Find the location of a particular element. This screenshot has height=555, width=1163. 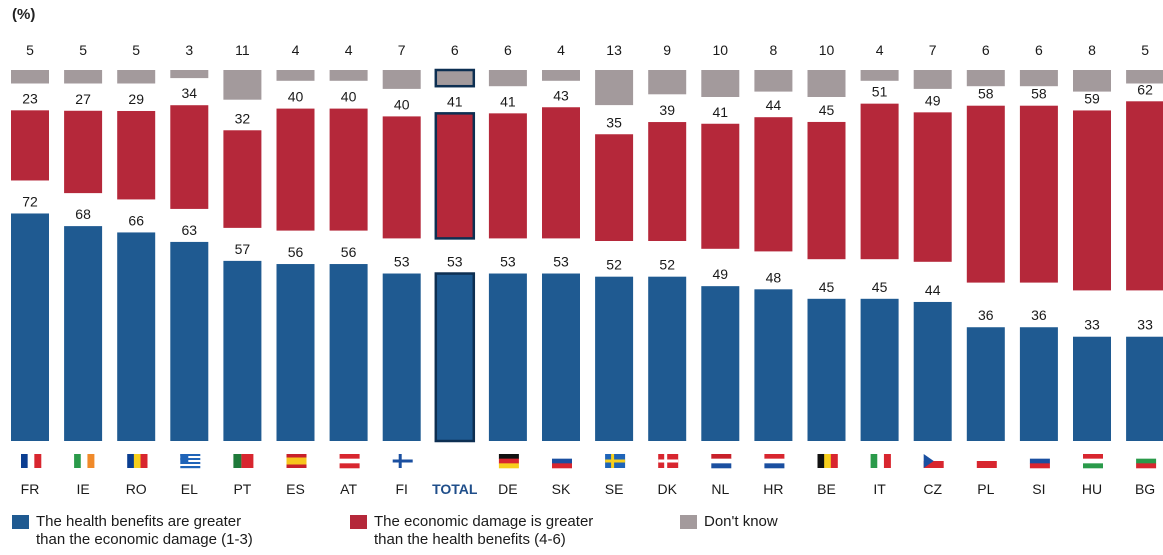

category-label-it: IT is located at coordinates (879, 489).